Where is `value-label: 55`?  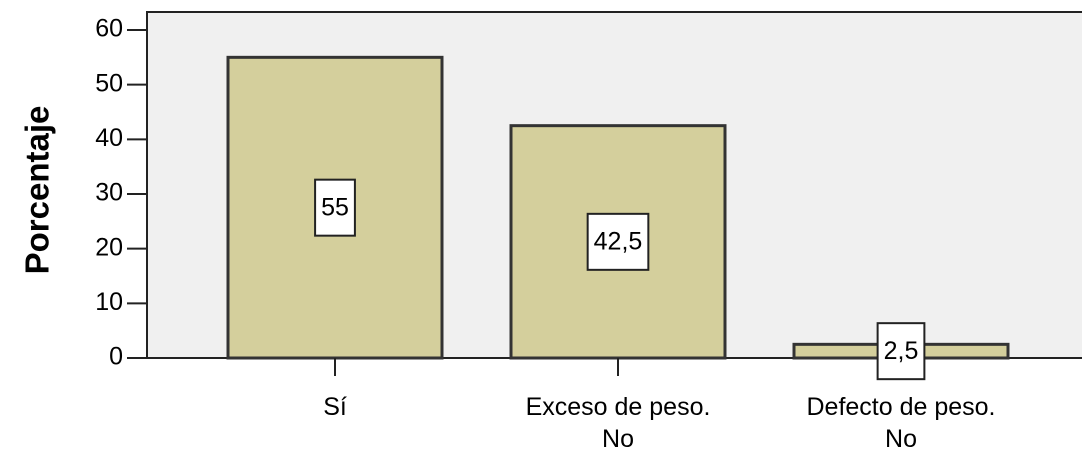
value-label: 55 is located at coordinates (335, 207).